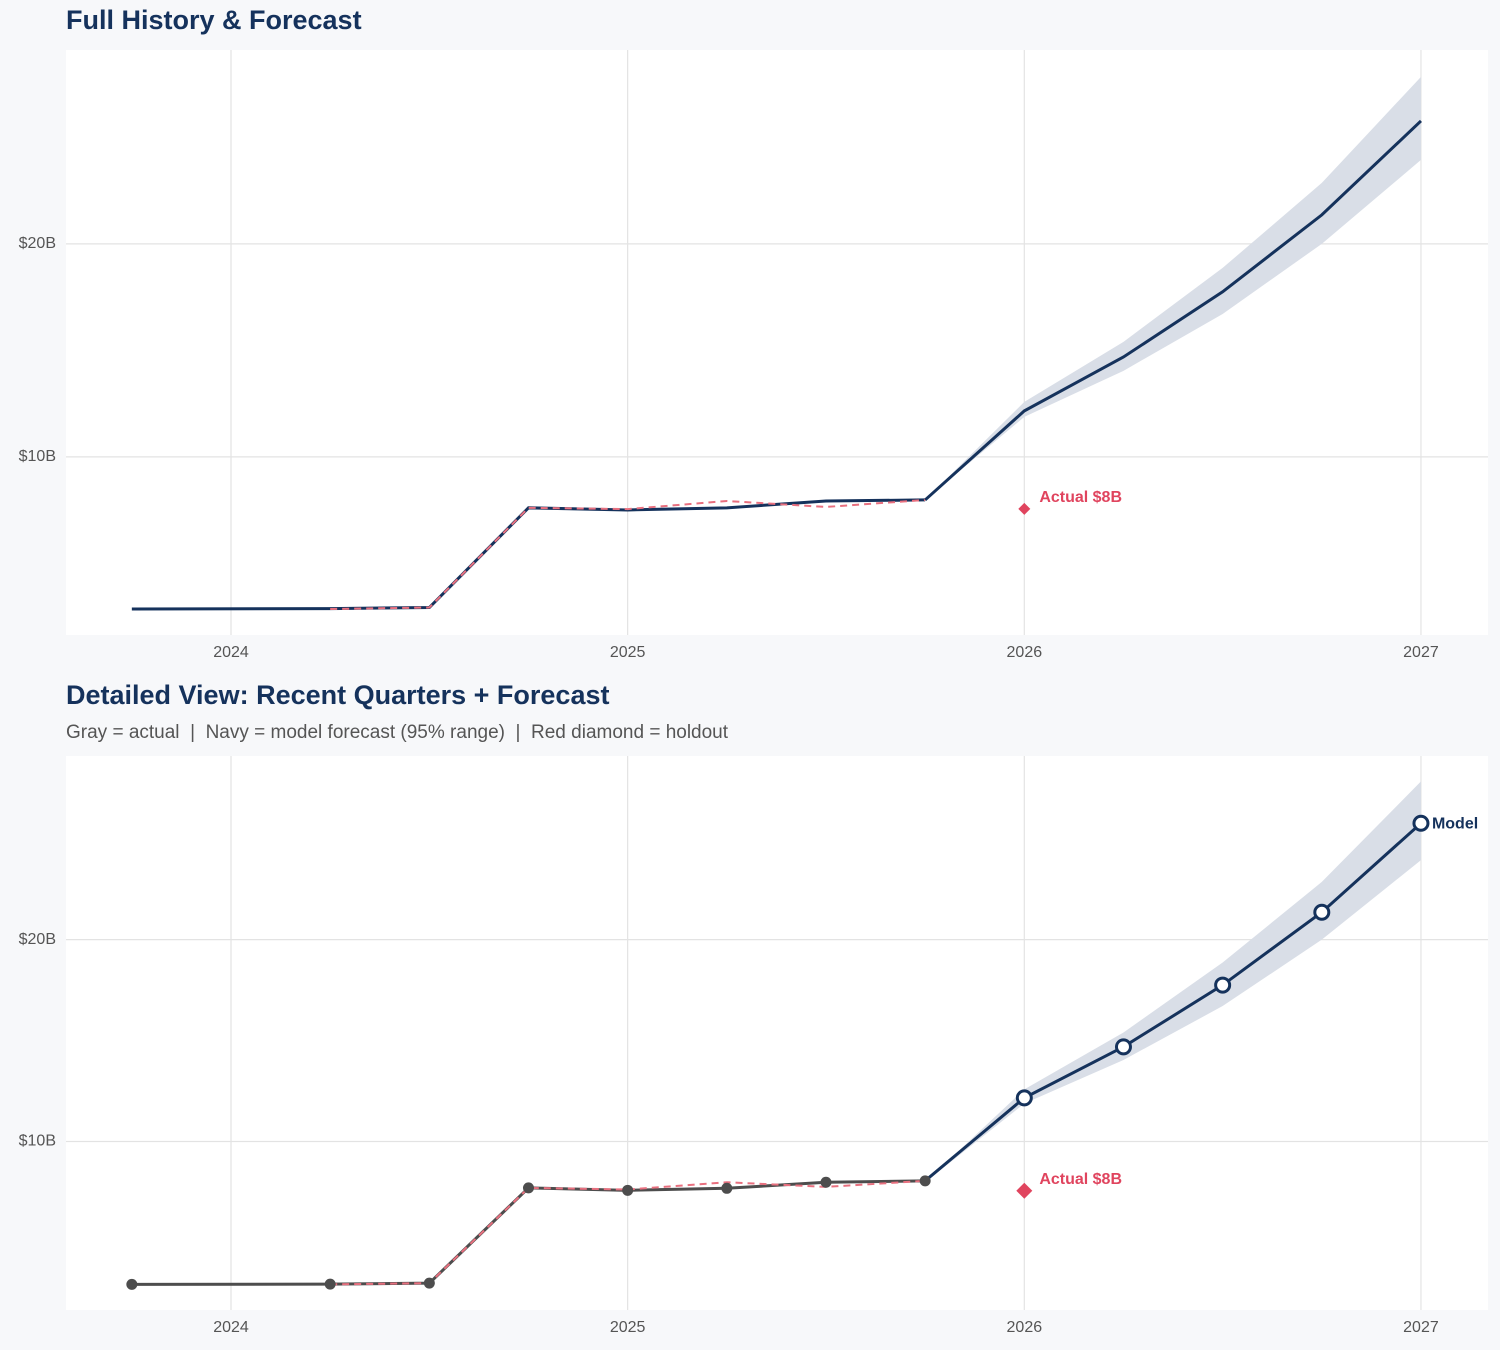  What do you see at coordinates (214, 20) in the screenshot?
I see `chart-title: Full History & Forecast` at bounding box center [214, 20].